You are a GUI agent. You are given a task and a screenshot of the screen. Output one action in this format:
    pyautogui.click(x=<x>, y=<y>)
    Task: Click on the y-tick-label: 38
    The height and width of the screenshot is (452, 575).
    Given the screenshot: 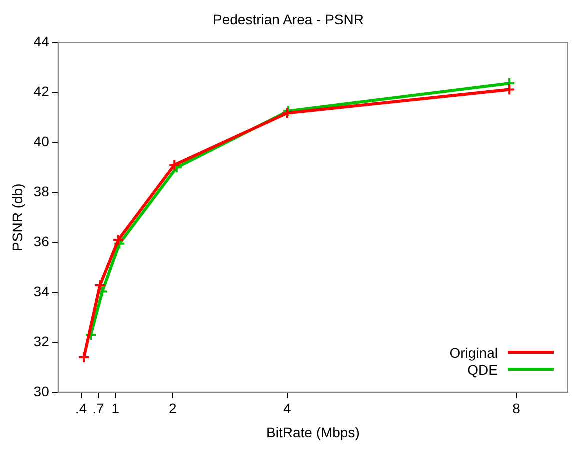 What is the action you would take?
    pyautogui.click(x=42, y=191)
    